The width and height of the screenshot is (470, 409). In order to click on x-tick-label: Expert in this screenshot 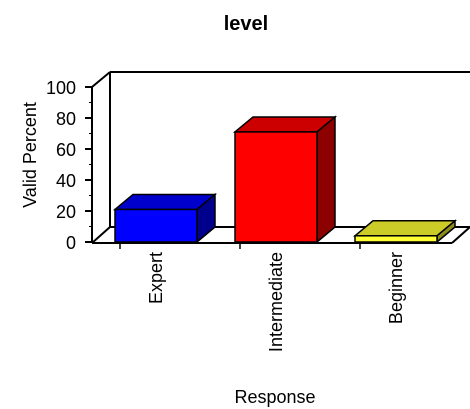, I will do `click(156, 278)`.